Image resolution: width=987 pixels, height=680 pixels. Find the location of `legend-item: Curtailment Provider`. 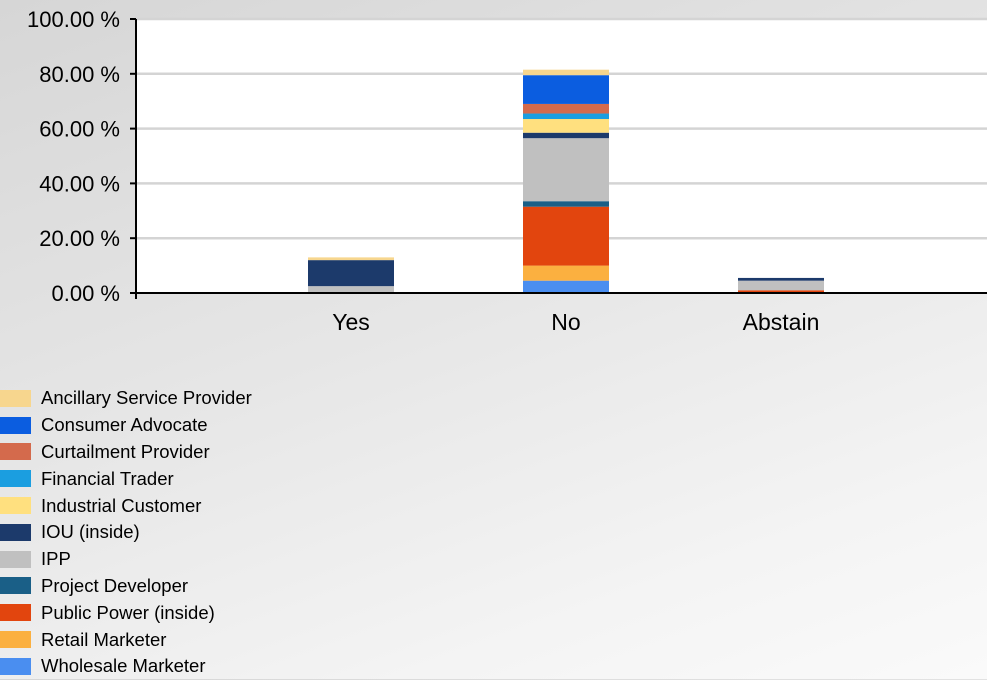

legend-item: Curtailment Provider is located at coordinates (126, 452).